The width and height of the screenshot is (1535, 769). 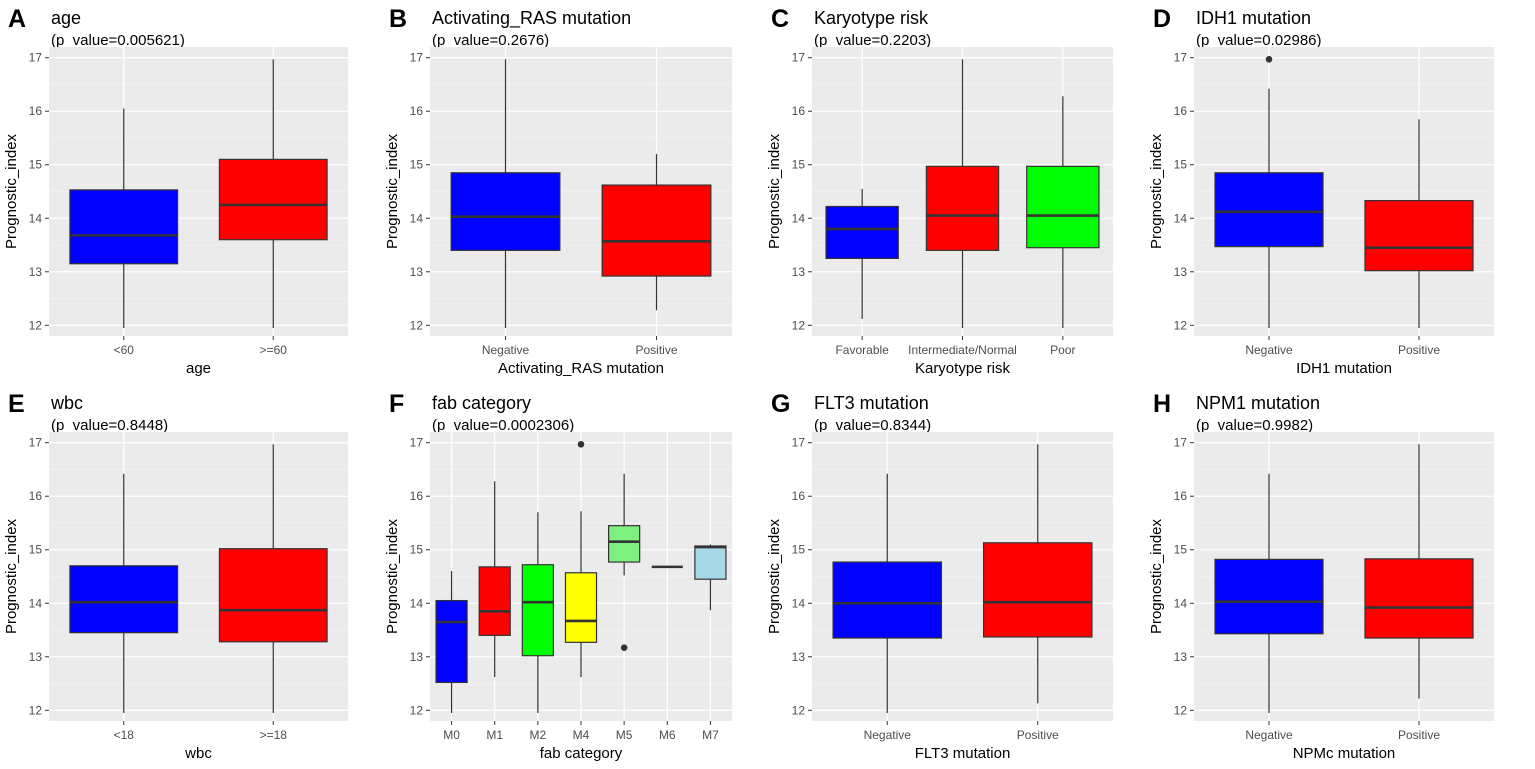 I want to click on panel-title: NPM1 mutation, so click(x=1258, y=403).